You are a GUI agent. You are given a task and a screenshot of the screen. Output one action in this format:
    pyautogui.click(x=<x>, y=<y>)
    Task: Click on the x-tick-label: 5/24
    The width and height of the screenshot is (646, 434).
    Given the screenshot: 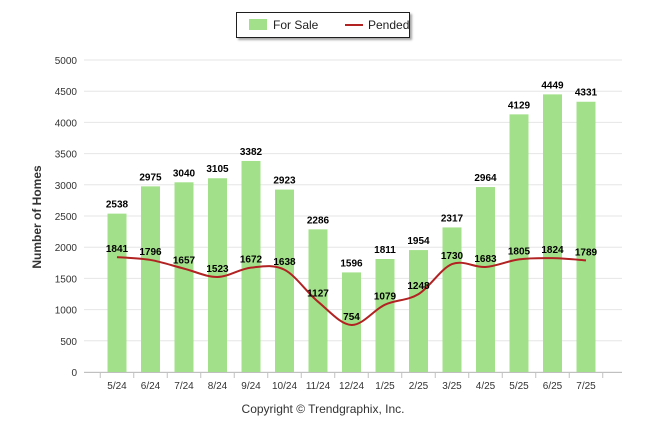 What is the action you would take?
    pyautogui.click(x=117, y=386)
    